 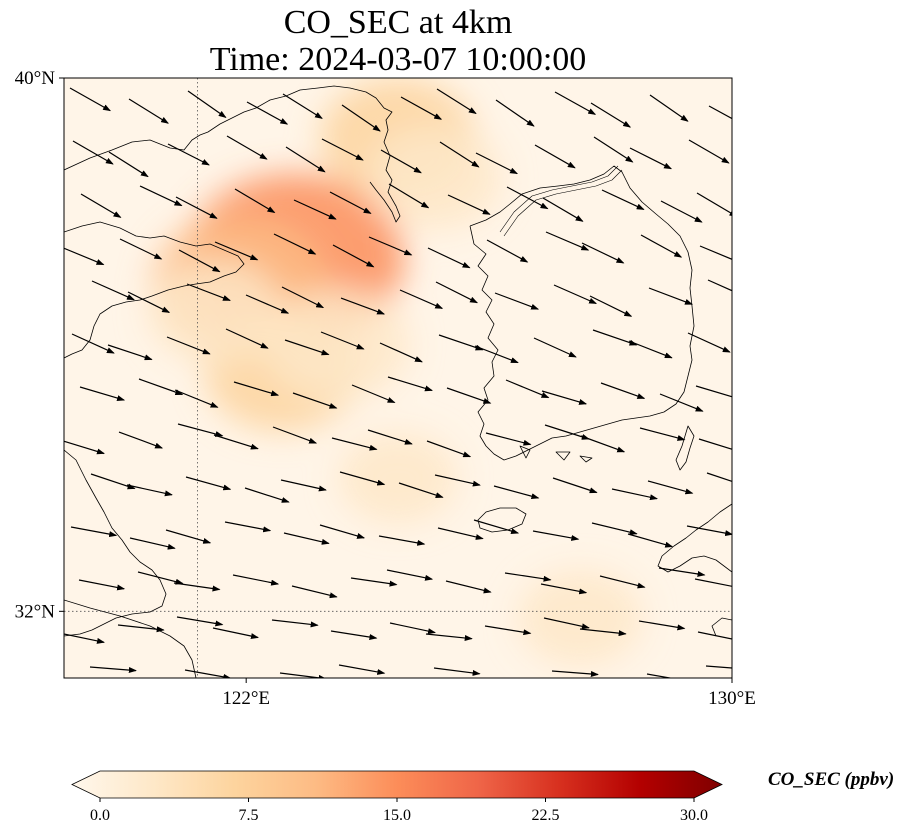 I want to click on colorbar: 0.0 7.5 15.0 22.5 30.0, so click(x=397, y=797).